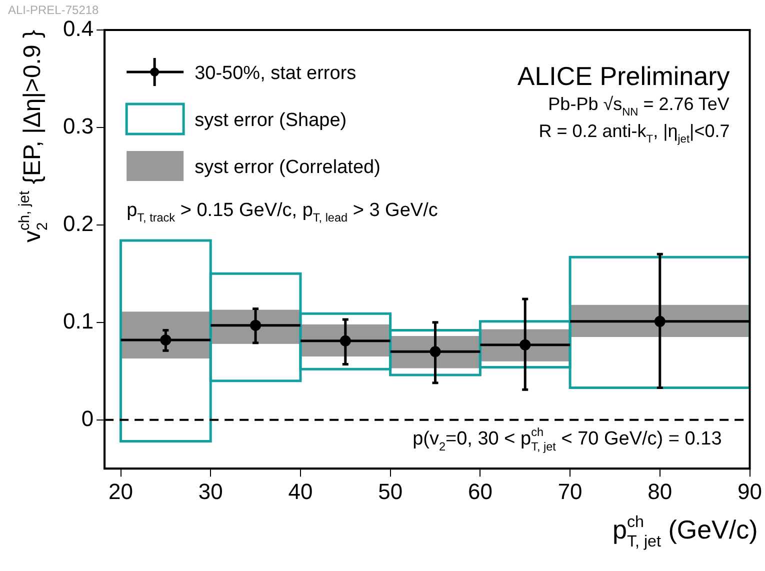  What do you see at coordinates (390, 491) in the screenshot?
I see `x-tick-label: 50` at bounding box center [390, 491].